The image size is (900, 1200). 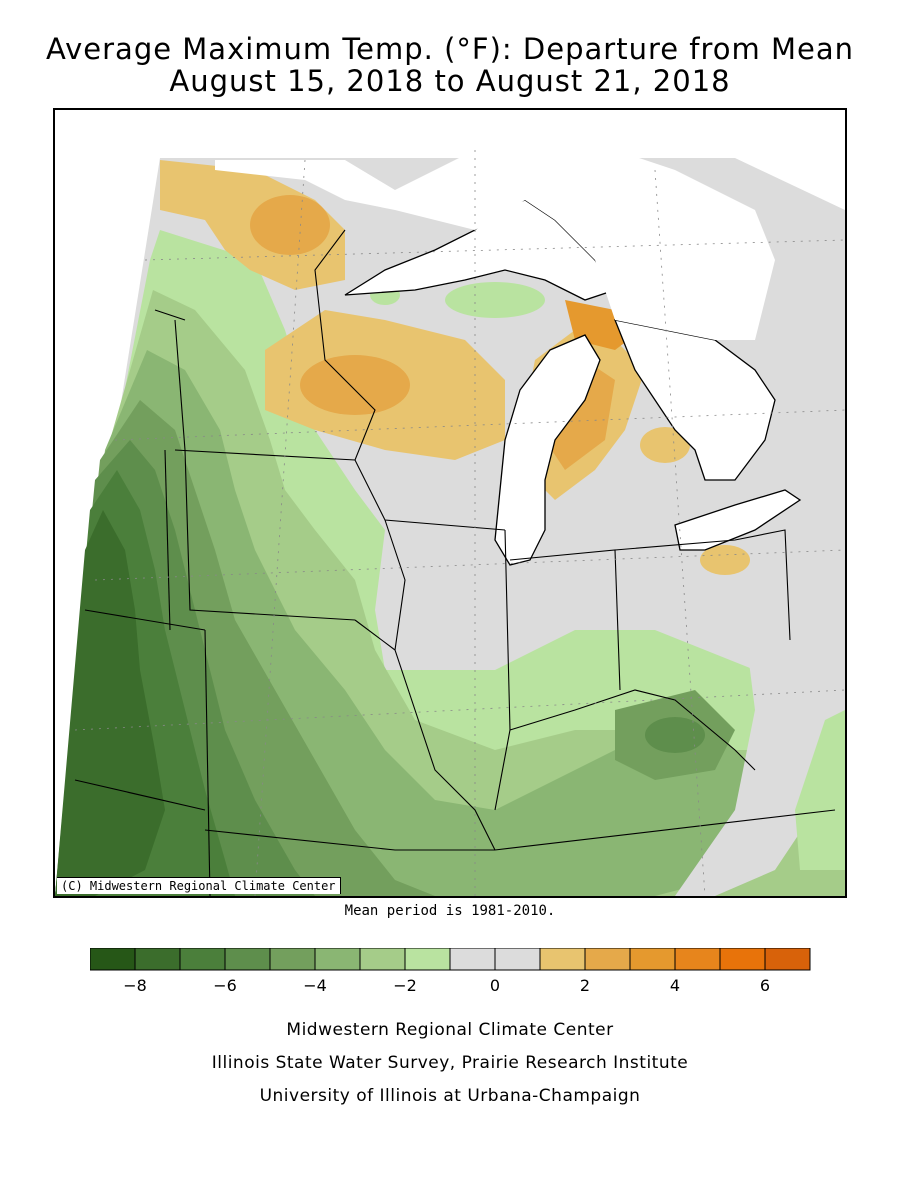 What do you see at coordinates (450, 971) in the screenshot?
I see `color-legend: −8 −6 −4 −2 0 2 4 6` at bounding box center [450, 971].